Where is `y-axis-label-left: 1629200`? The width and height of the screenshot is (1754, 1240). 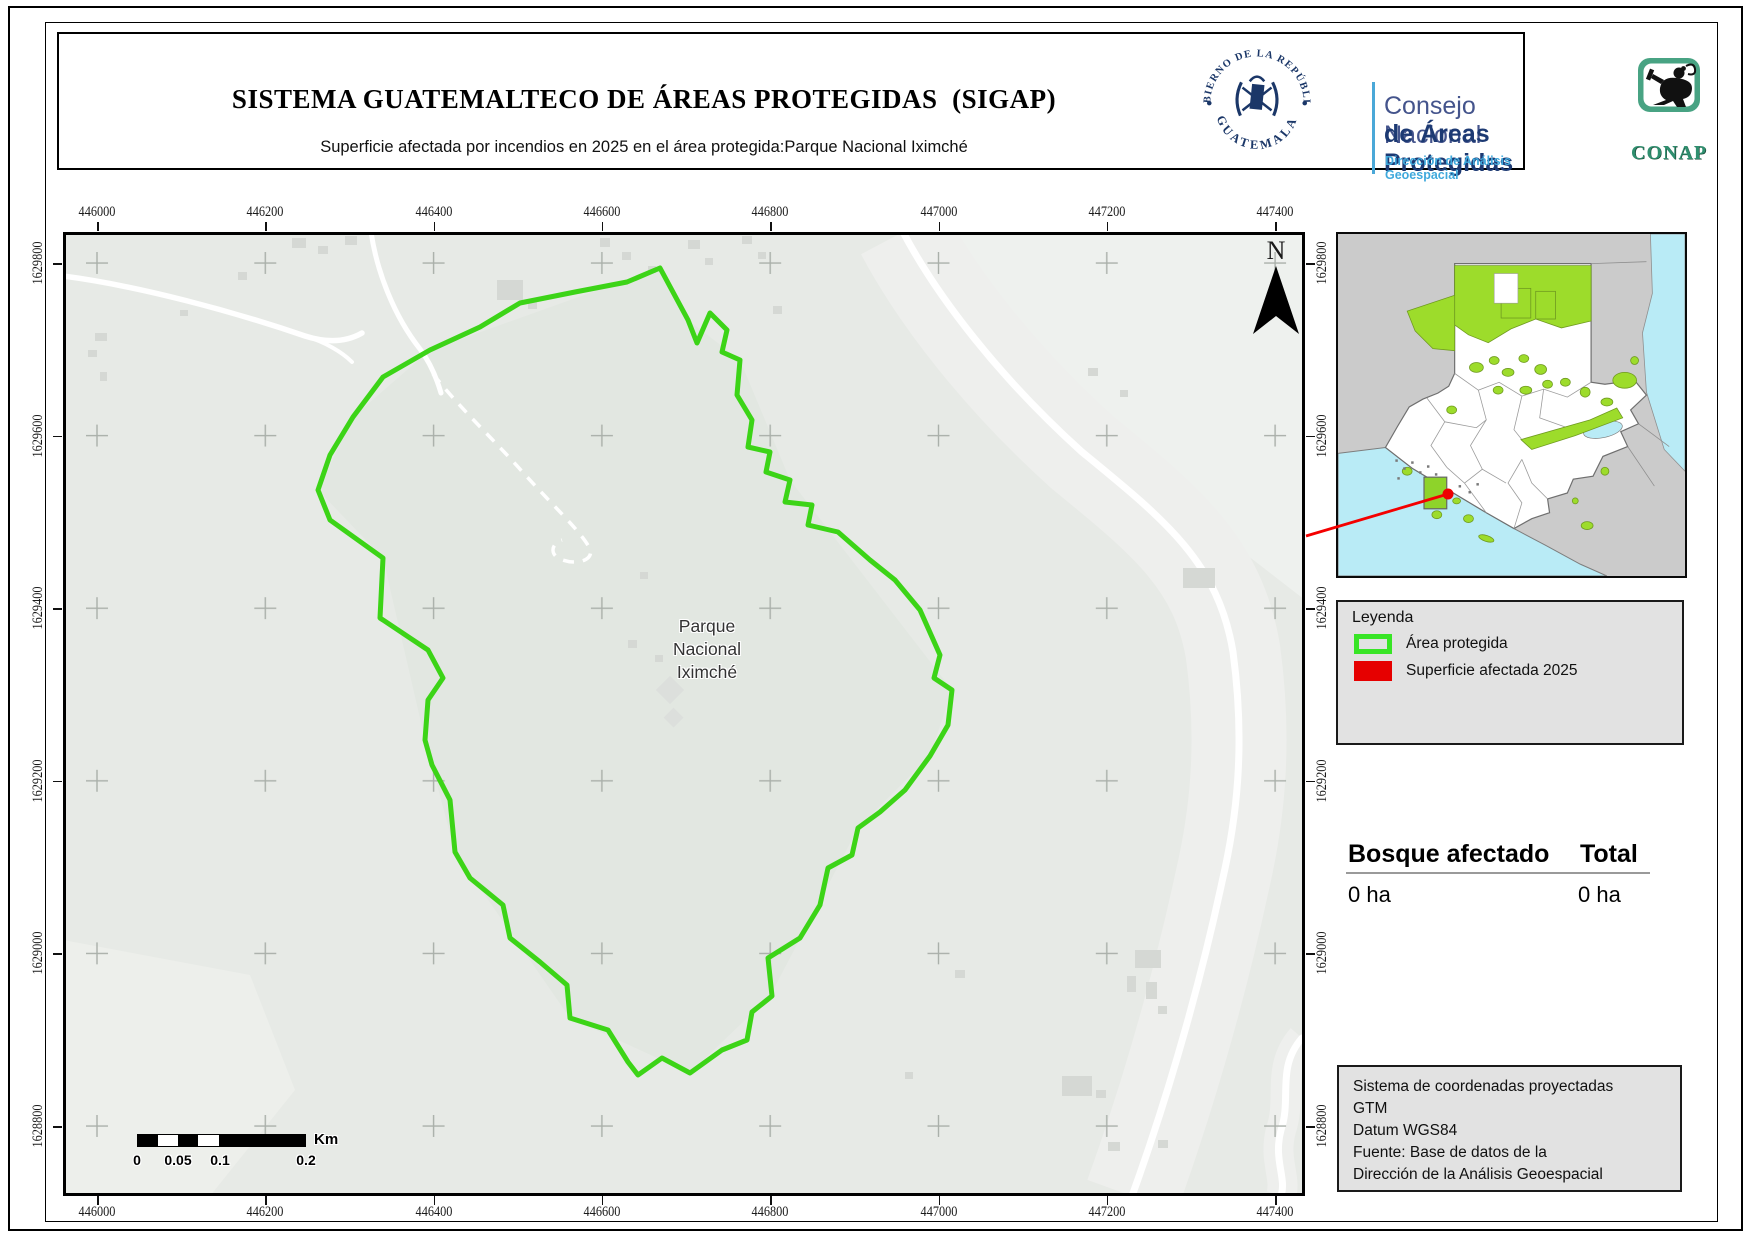 y-axis-label-left: 1629200 is located at coordinates (38, 781).